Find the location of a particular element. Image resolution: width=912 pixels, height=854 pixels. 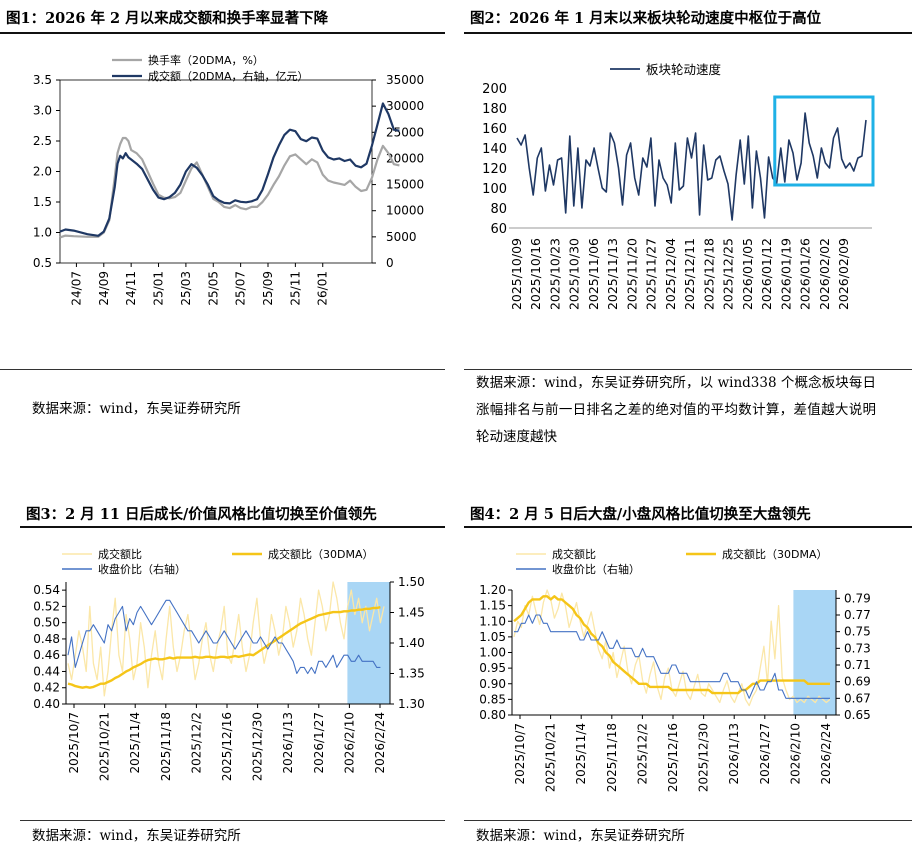

fig2-xtick-label: 2026/02/02 is located at coordinates (824, 274).